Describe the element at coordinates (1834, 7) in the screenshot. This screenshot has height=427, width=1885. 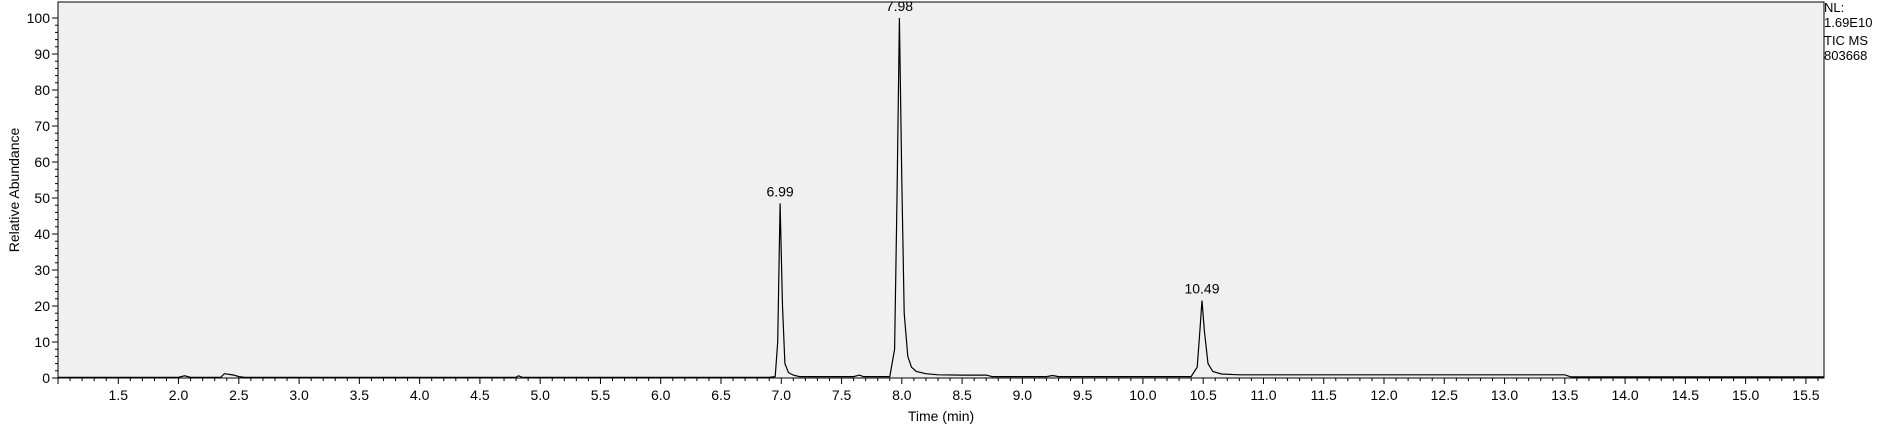
I see `info-normalization-label: NL:` at that location.